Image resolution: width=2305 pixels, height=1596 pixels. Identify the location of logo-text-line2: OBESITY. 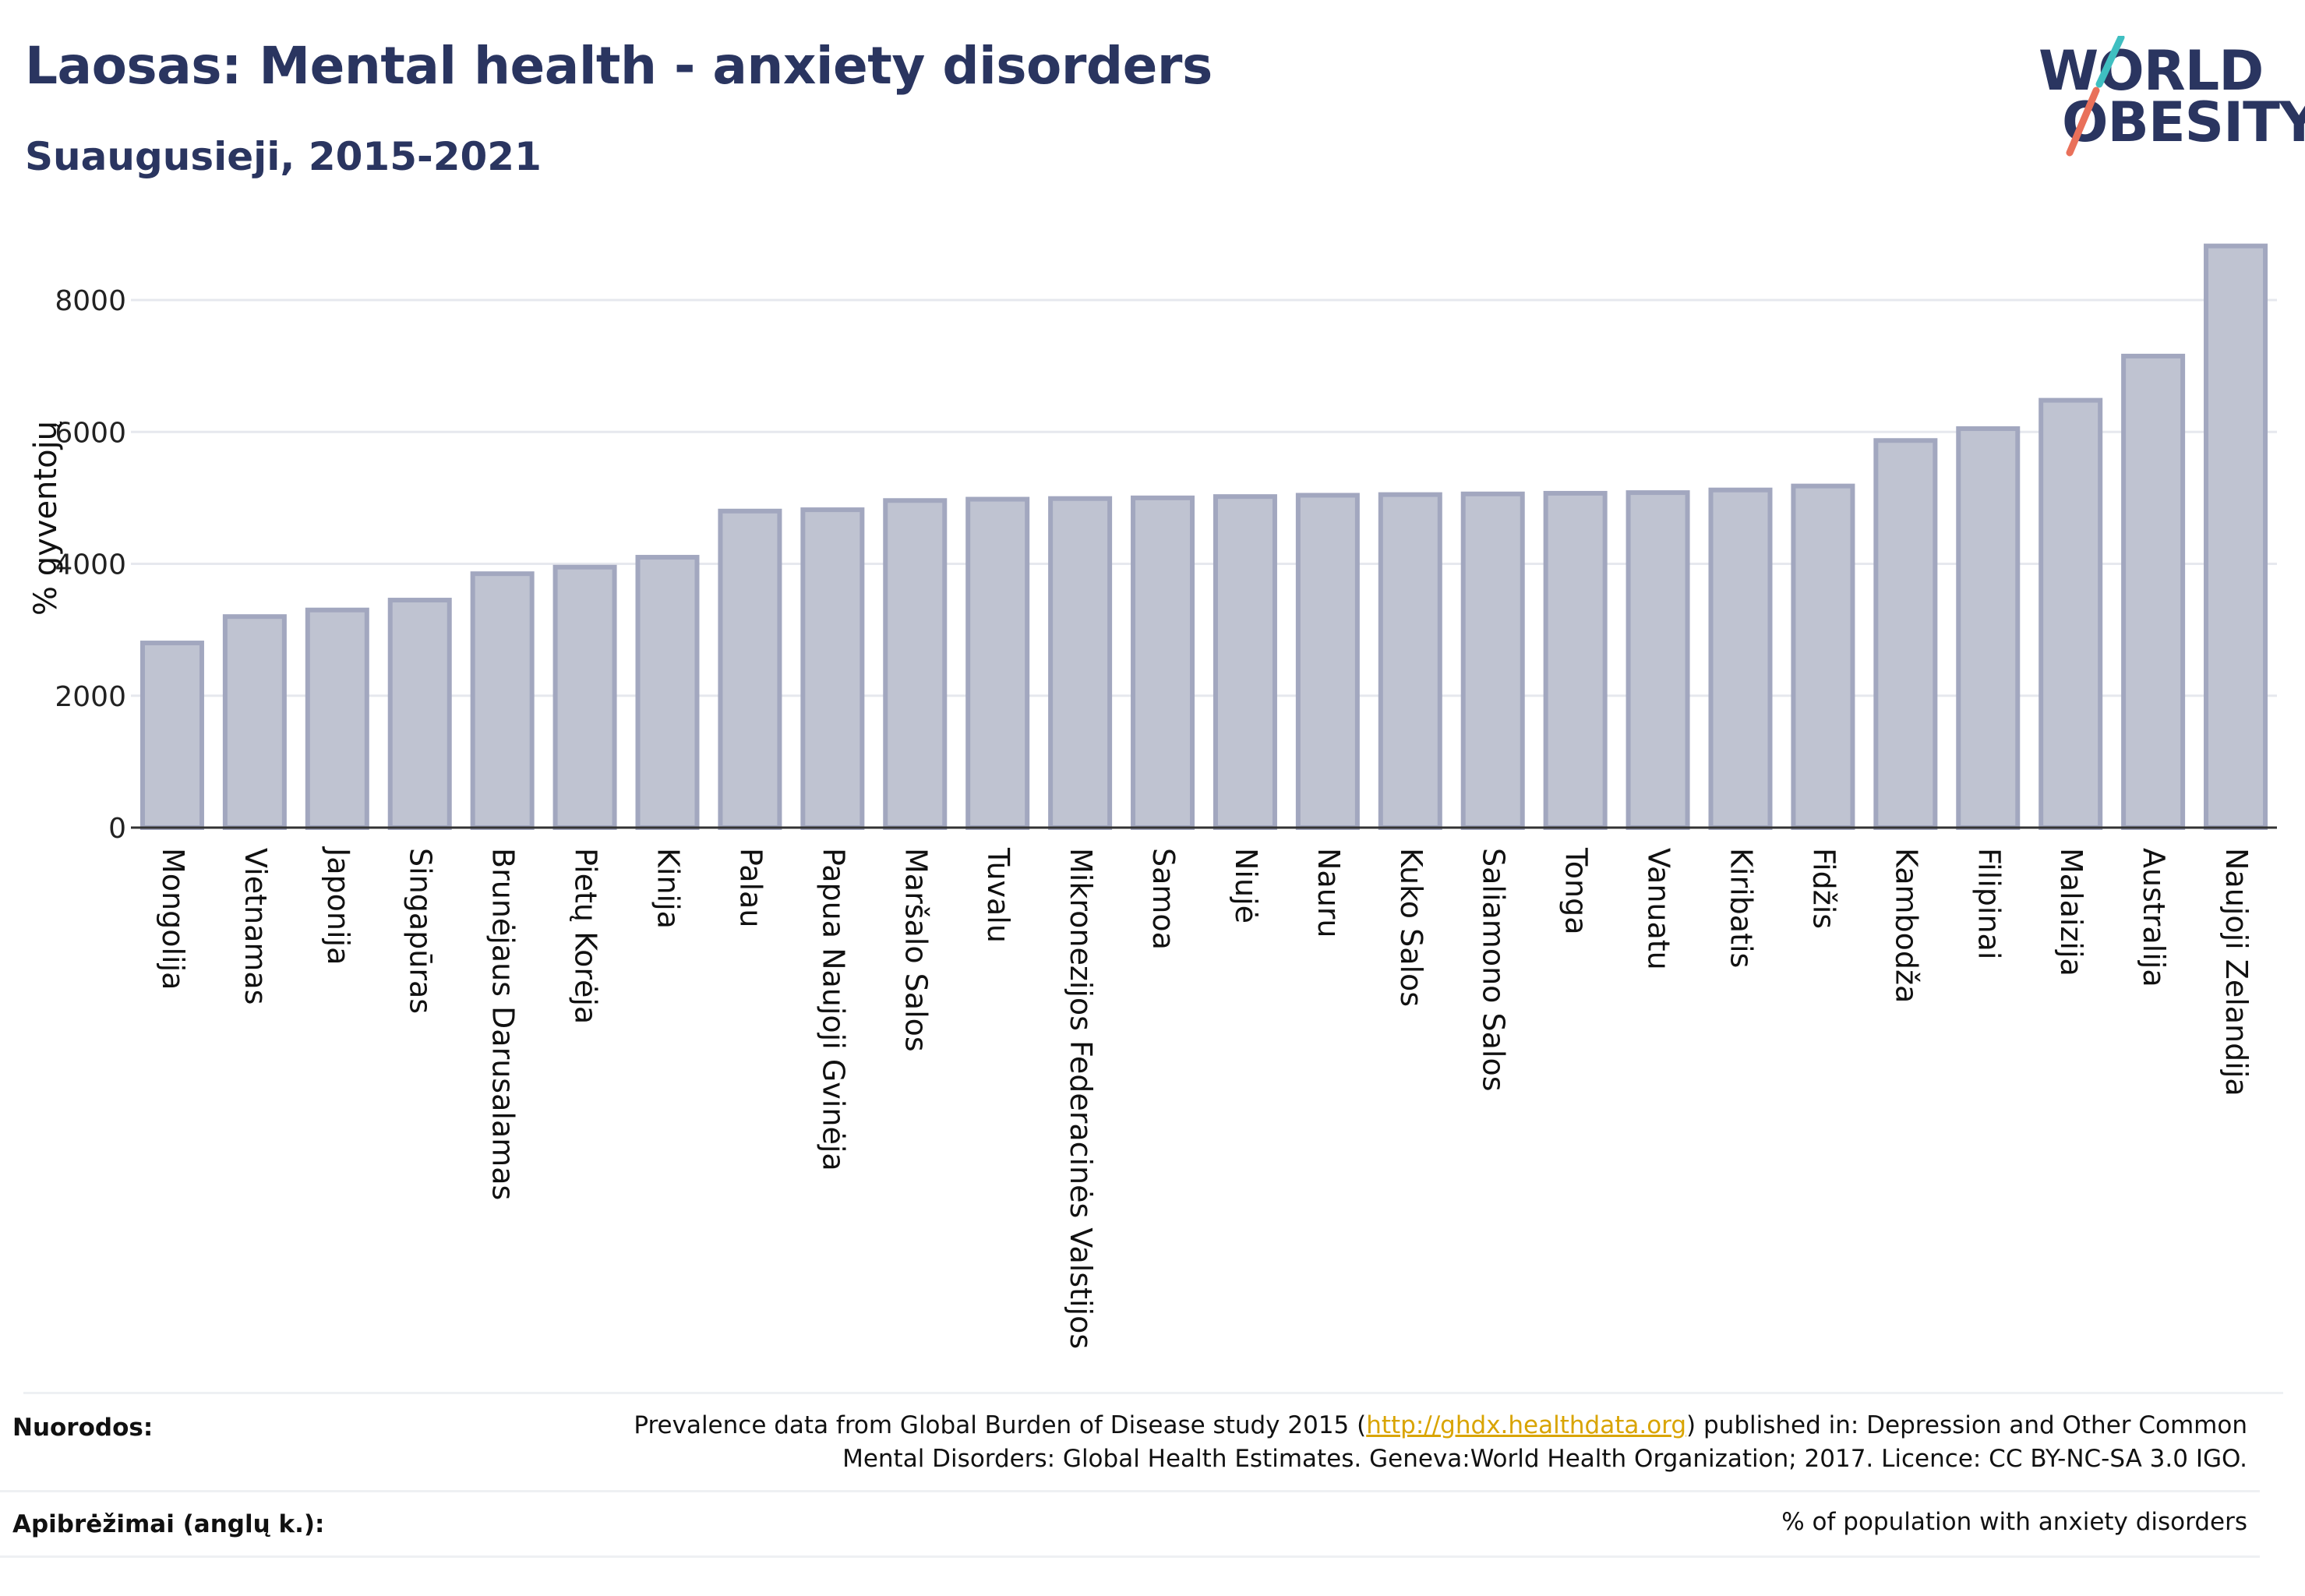
(2183, 122).